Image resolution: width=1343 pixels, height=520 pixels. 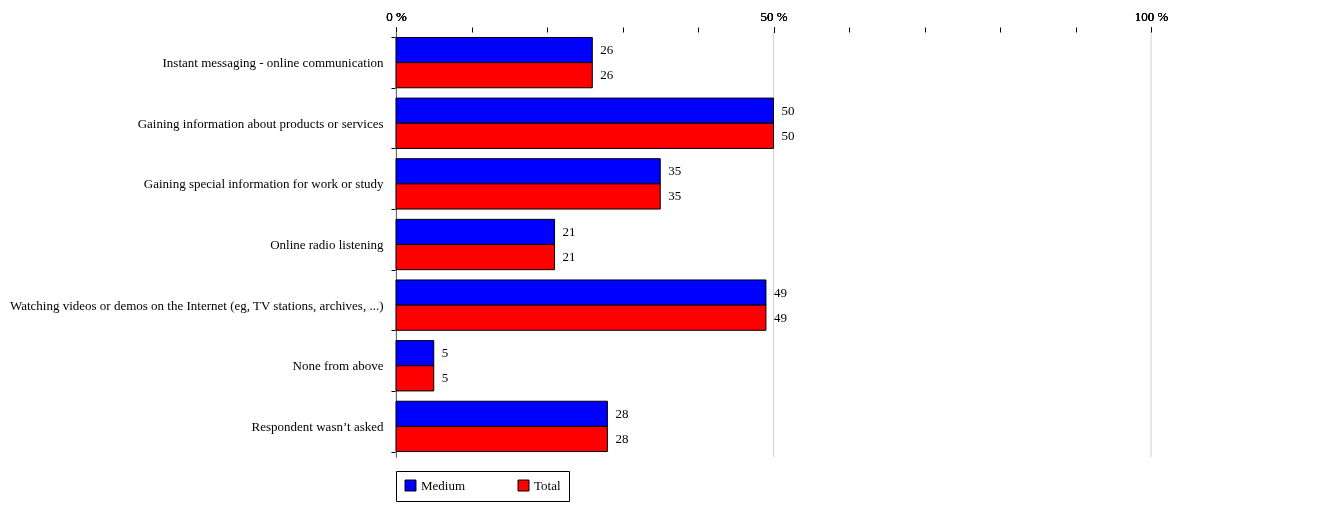 What do you see at coordinates (263, 184) in the screenshot?
I see `y-tick-label: Gaining special information for work or study` at bounding box center [263, 184].